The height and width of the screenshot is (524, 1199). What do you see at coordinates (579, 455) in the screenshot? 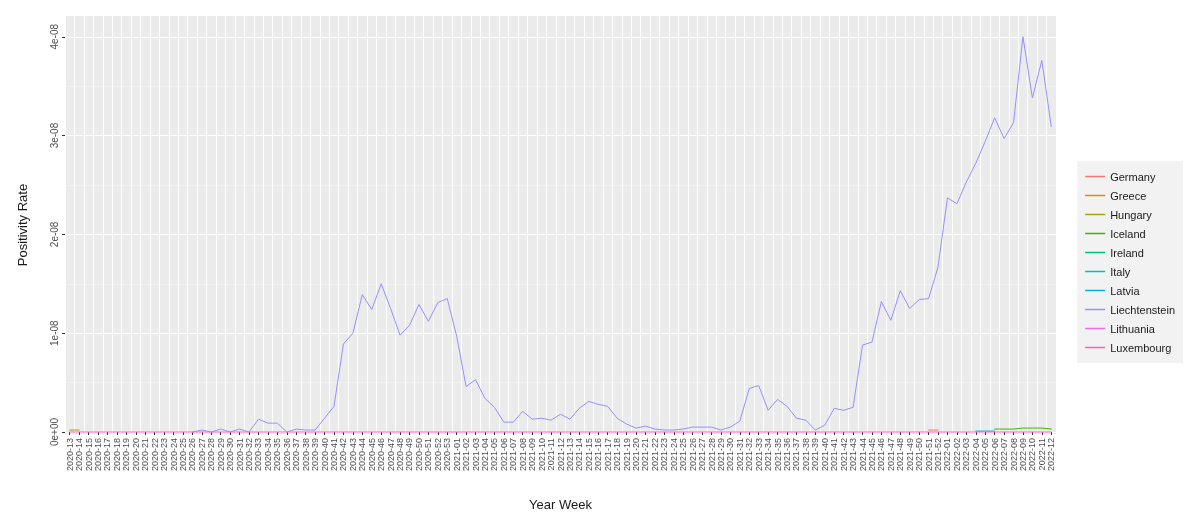
I see `x-tick-label: 2021-14` at bounding box center [579, 455].